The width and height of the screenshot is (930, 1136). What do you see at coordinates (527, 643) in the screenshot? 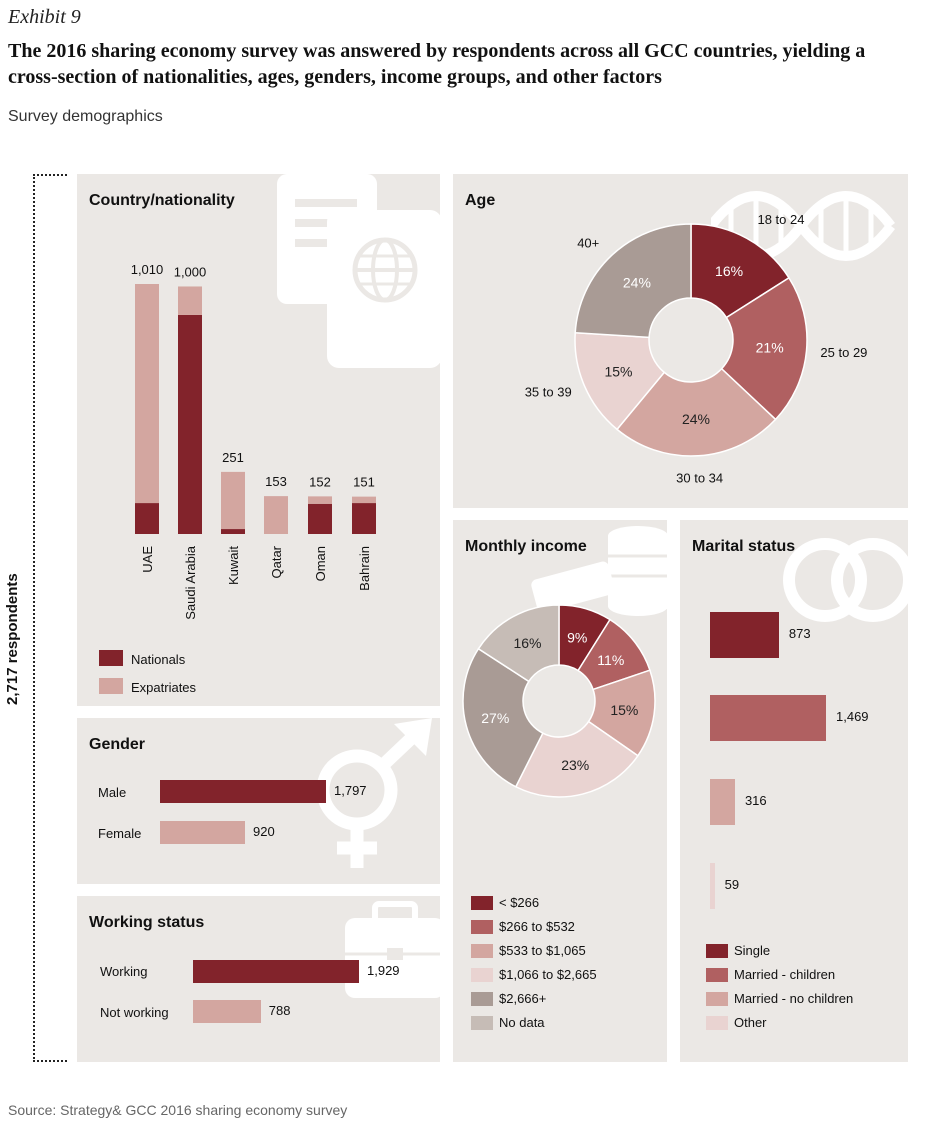
I see `income-percent-label: 16%` at bounding box center [527, 643].